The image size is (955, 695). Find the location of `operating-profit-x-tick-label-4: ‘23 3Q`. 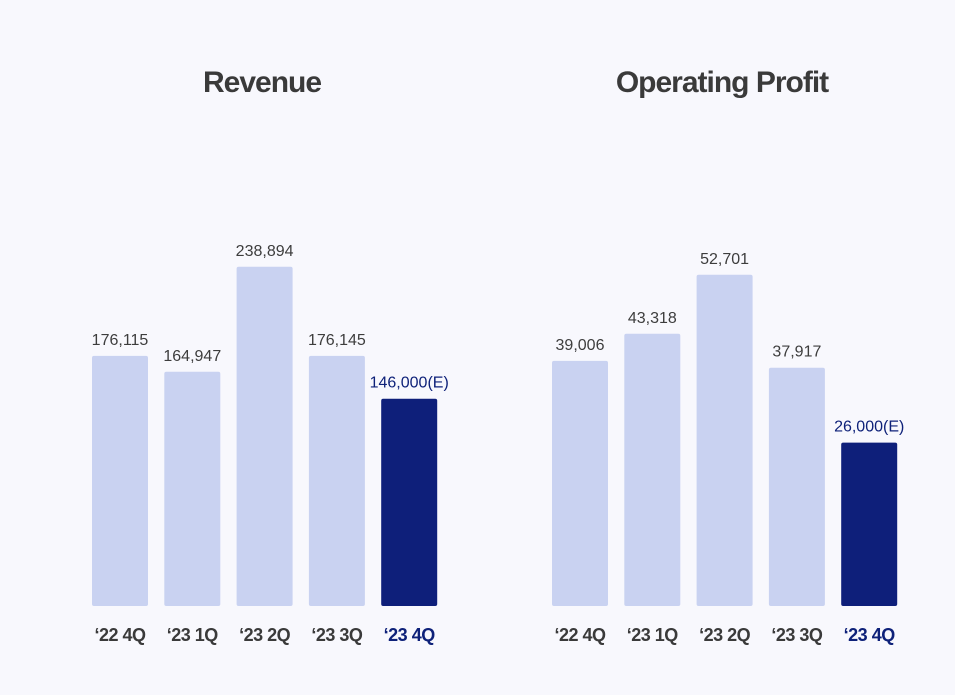

operating-profit-x-tick-label-4: ‘23 3Q is located at coordinates (797, 635).